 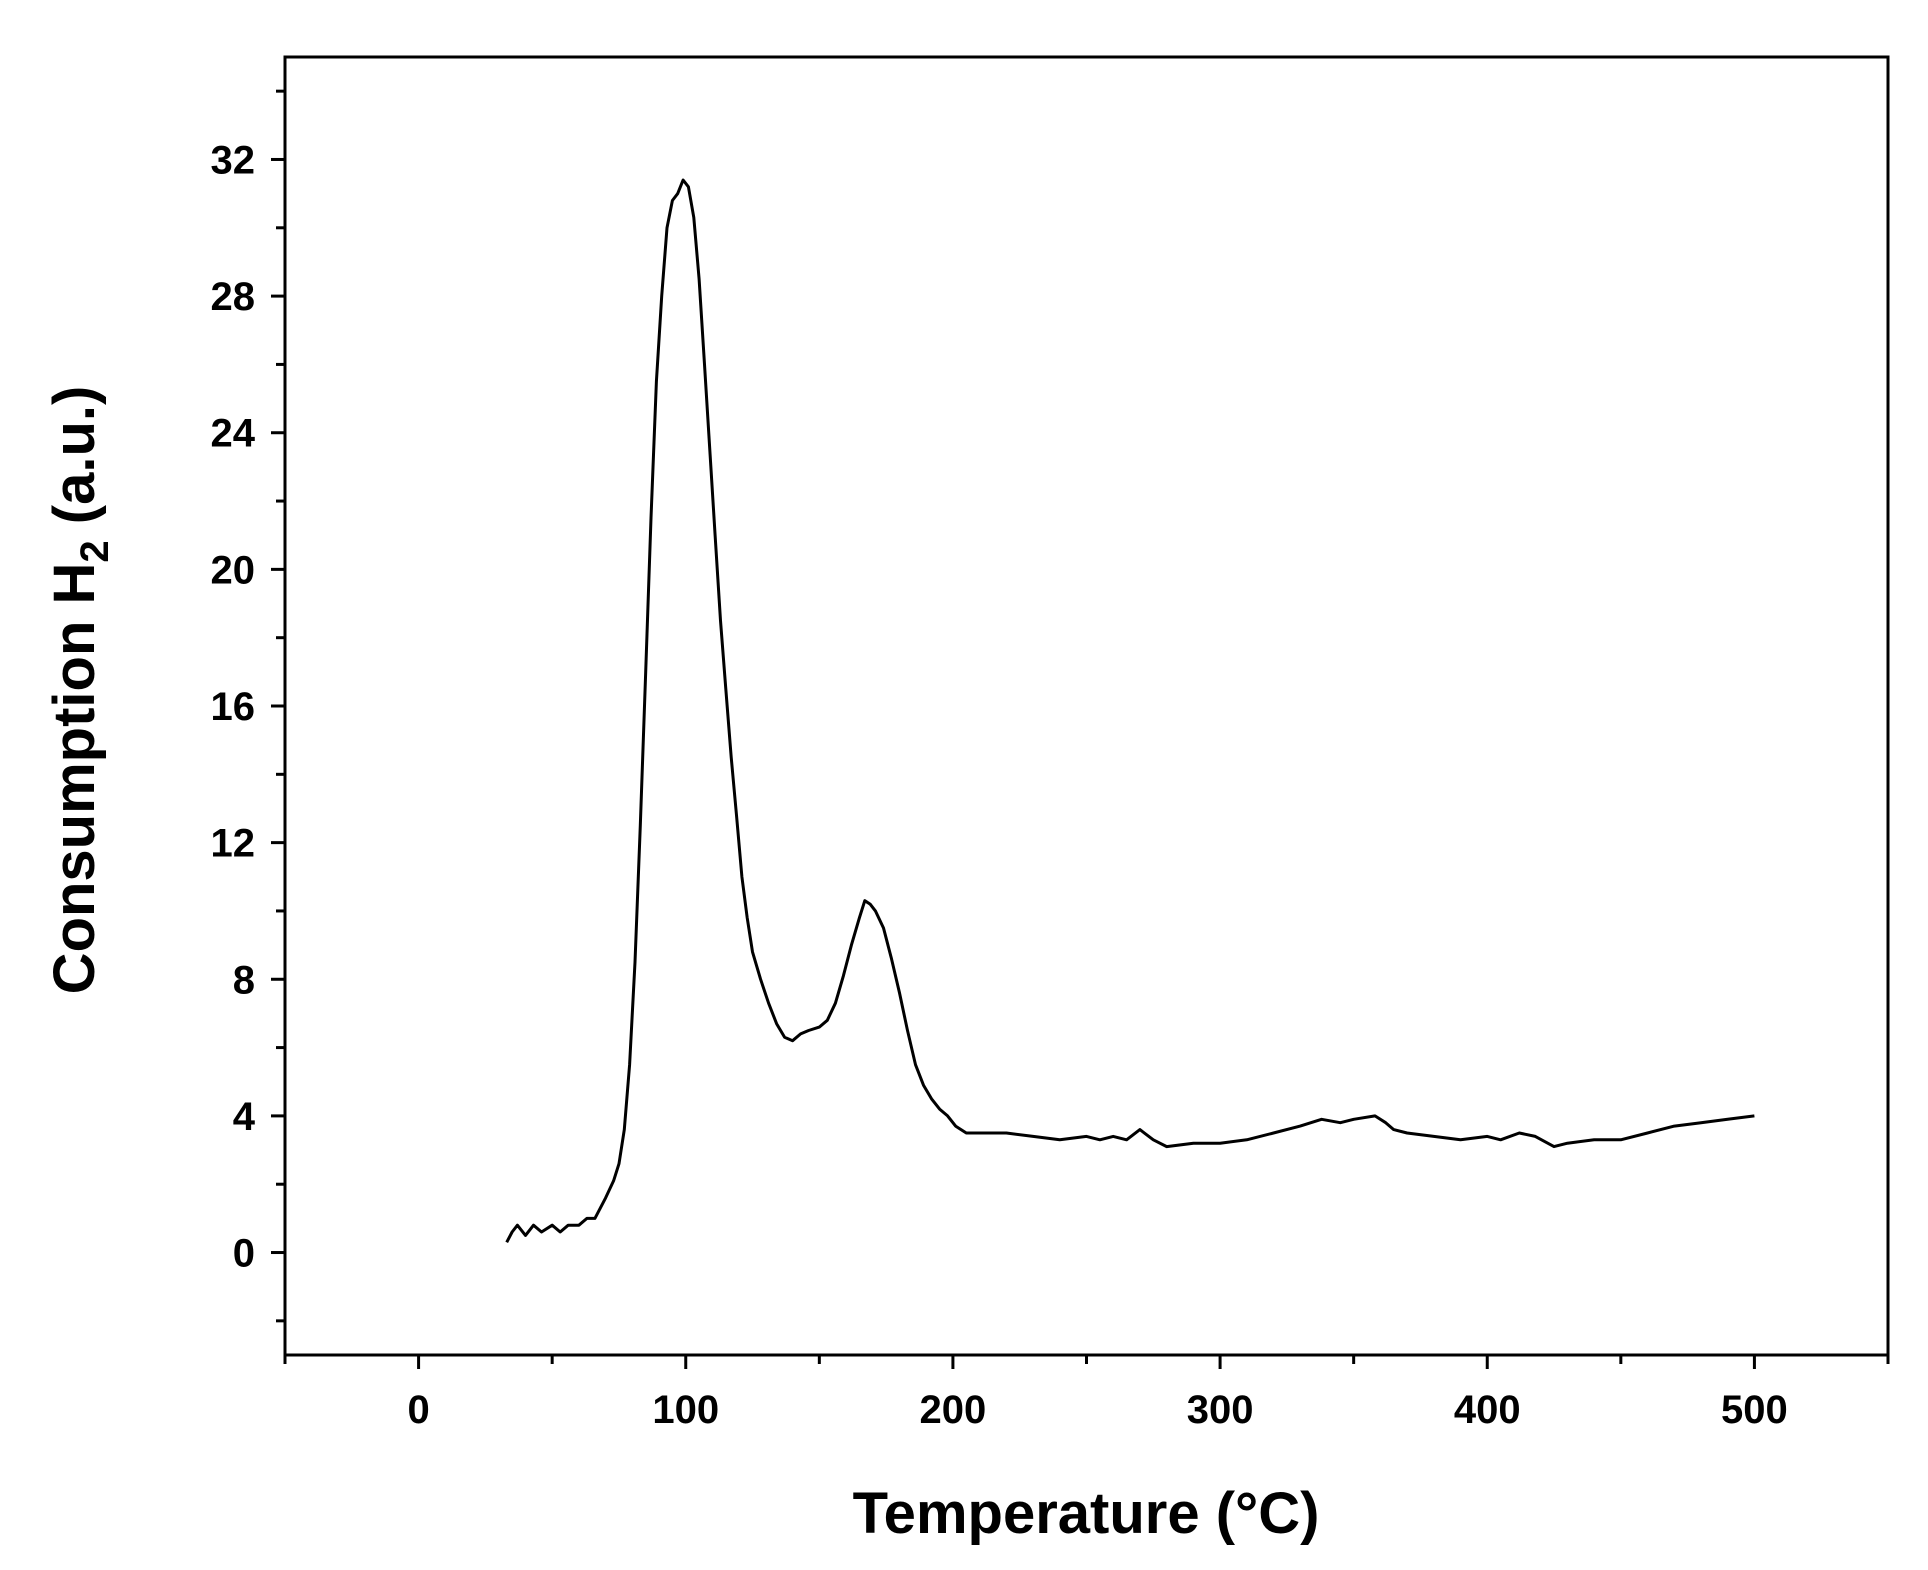 I want to click on y-tick-label: 16, so click(x=233, y=707).